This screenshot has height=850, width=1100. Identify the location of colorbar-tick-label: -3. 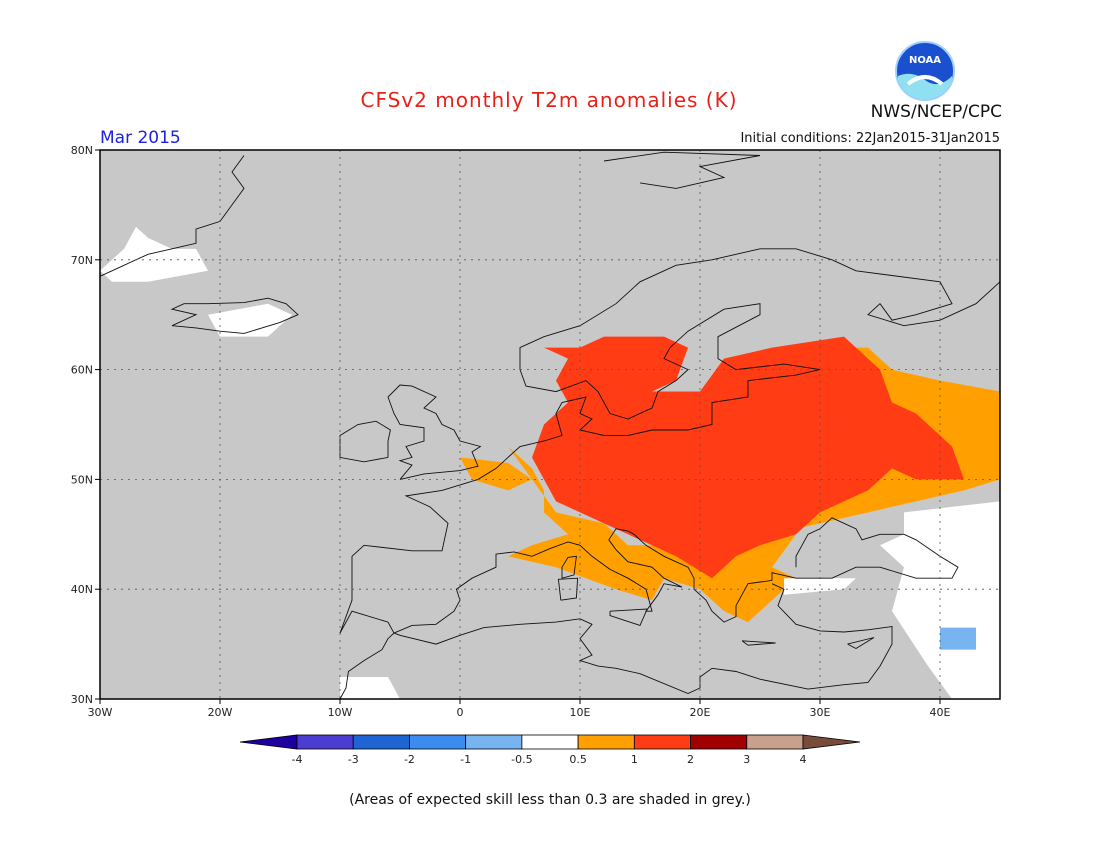
(353, 759).